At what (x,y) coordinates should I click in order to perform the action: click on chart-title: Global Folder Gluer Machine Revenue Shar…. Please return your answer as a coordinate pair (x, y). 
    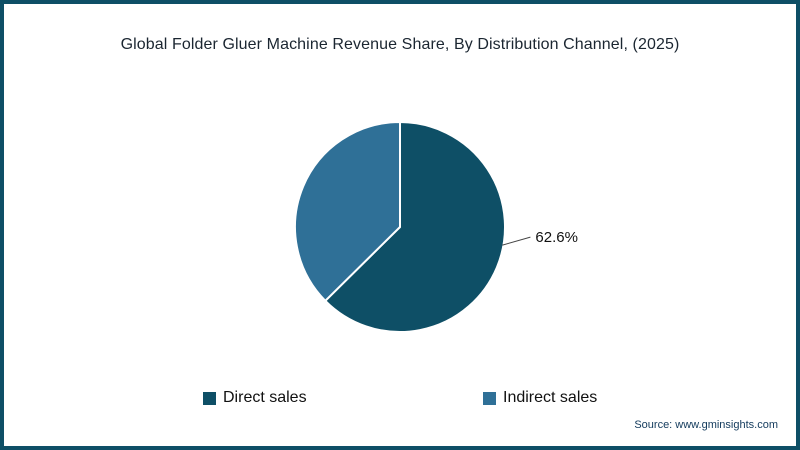
    Looking at the image, I should click on (400, 44).